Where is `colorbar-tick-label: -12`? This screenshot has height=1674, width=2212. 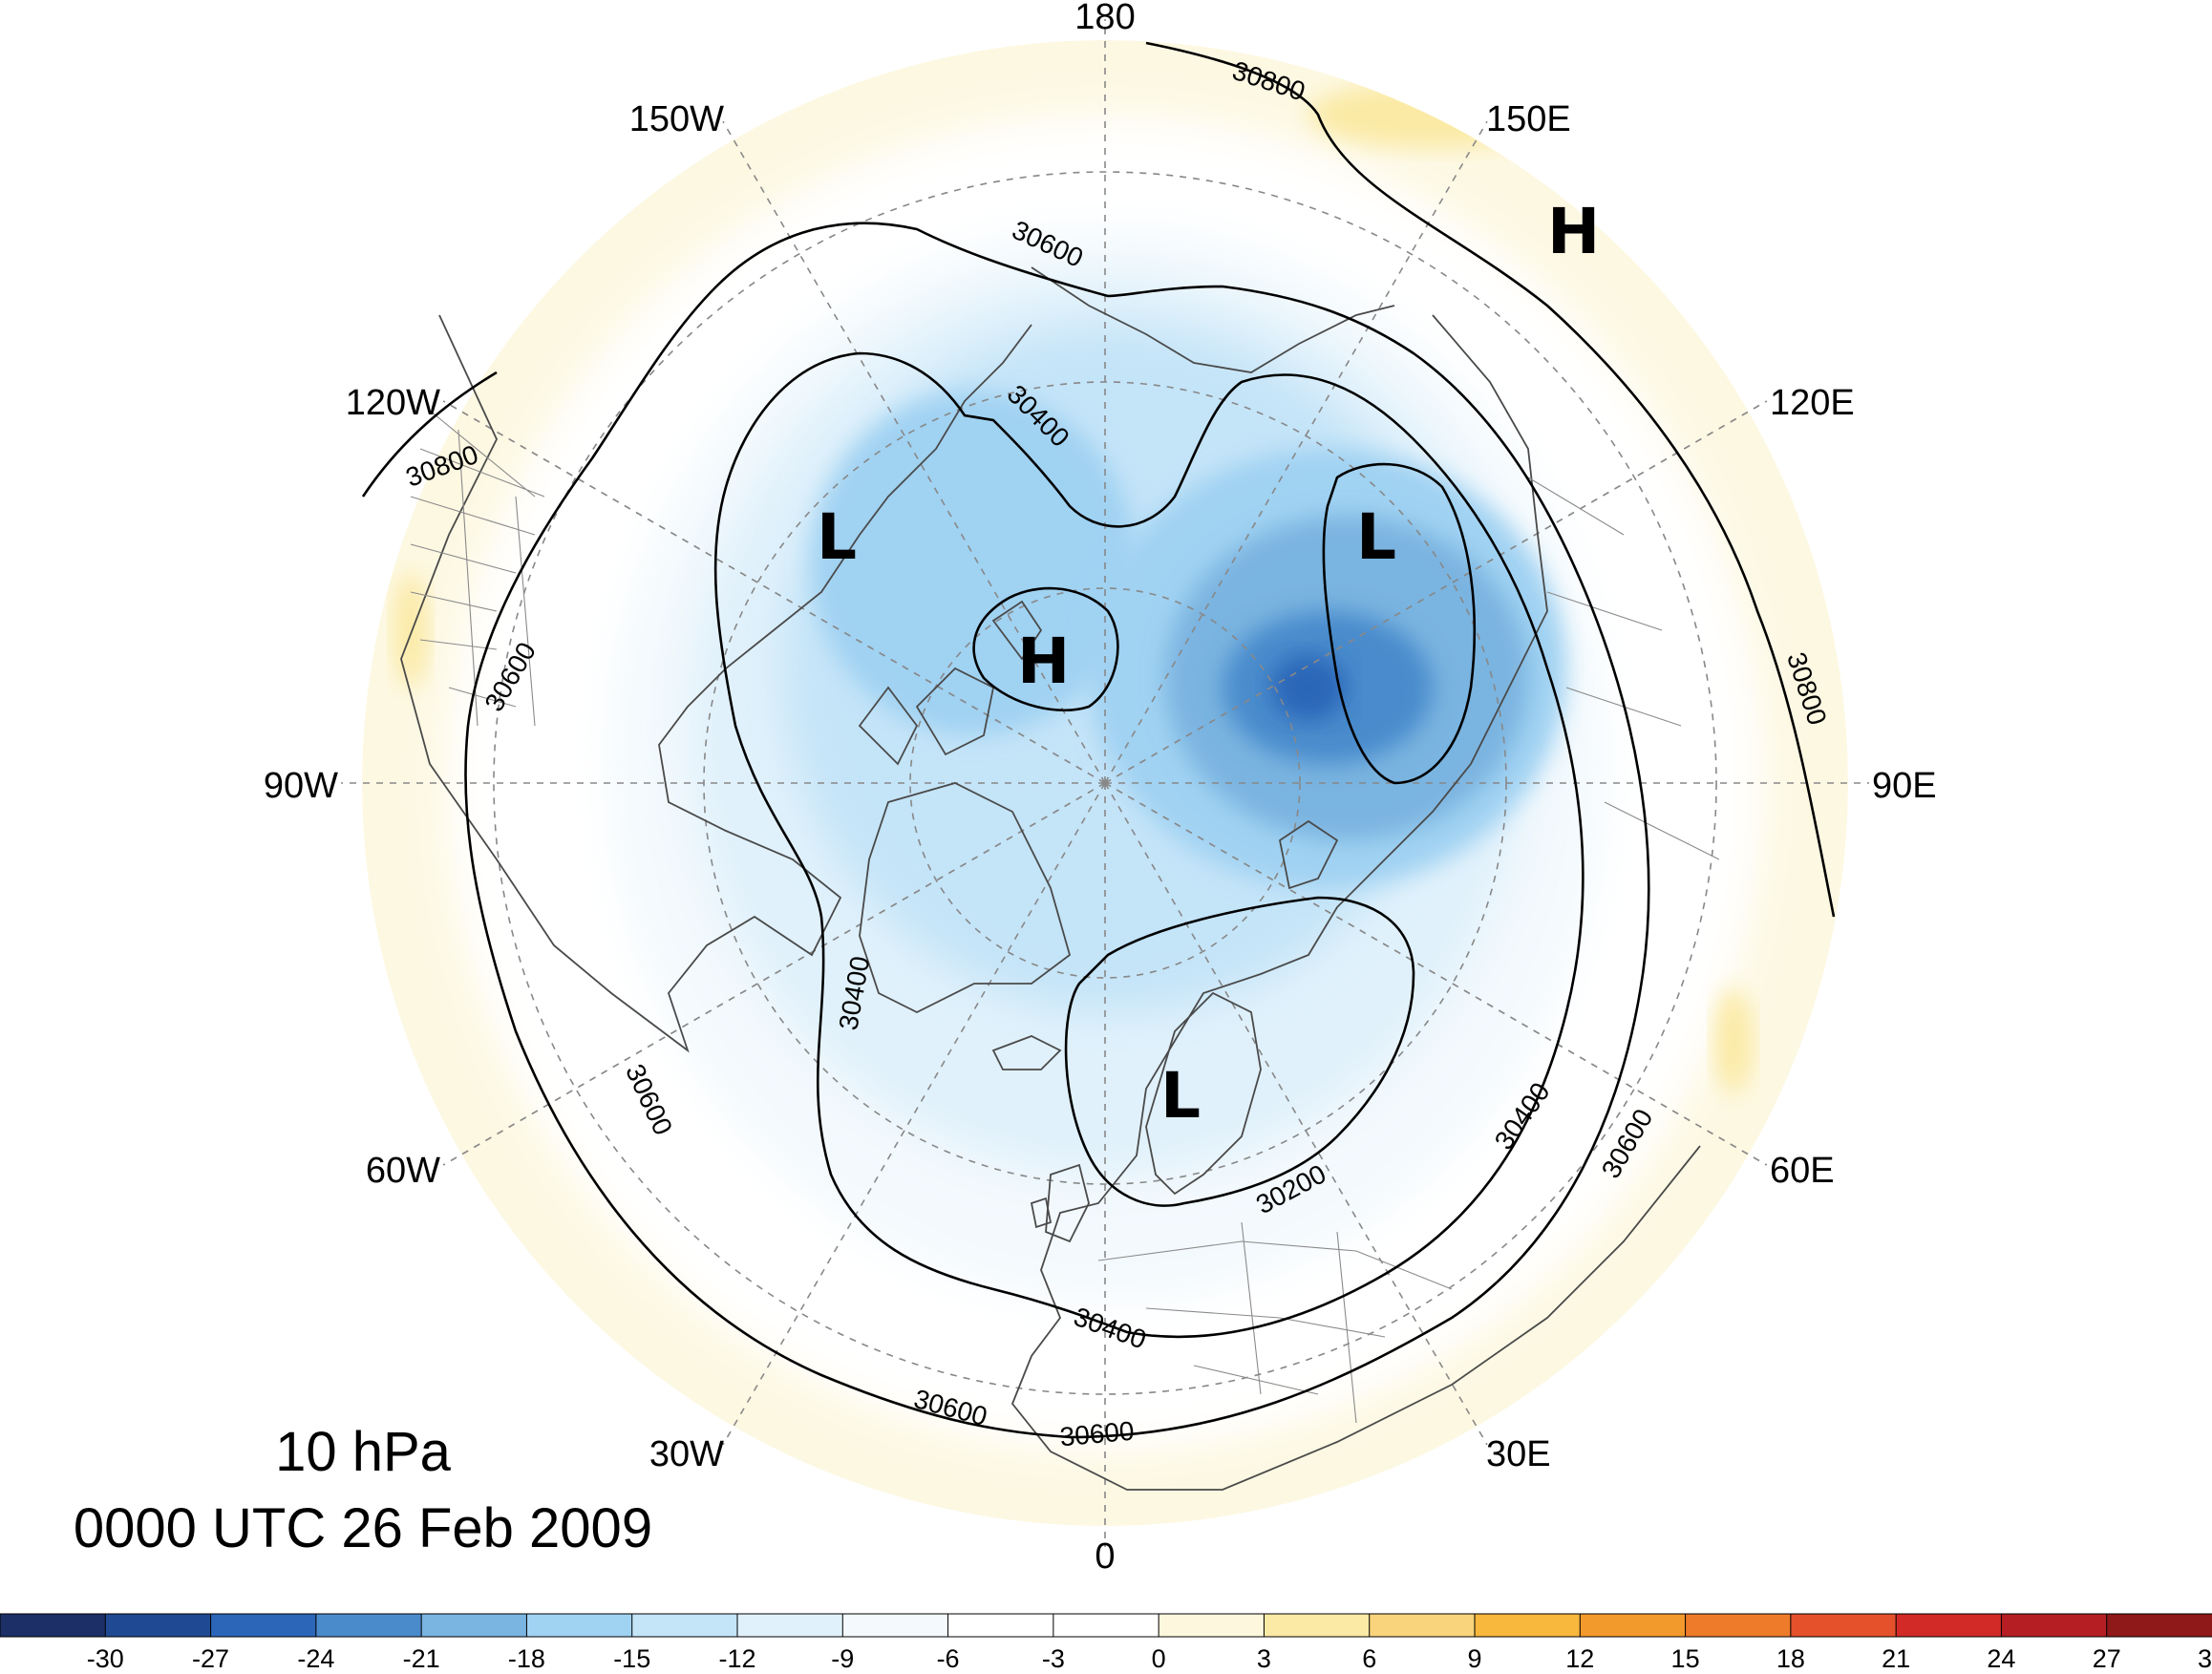
colorbar-tick-label: -12 is located at coordinates (736, 1658).